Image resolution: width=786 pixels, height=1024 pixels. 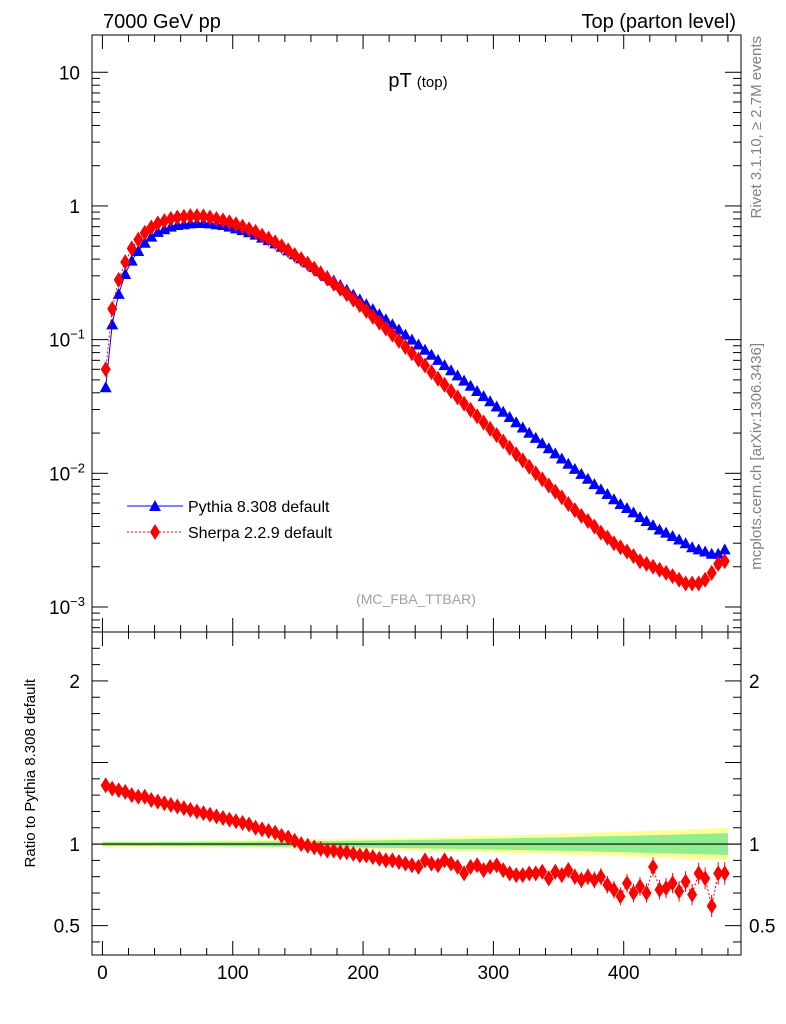 What do you see at coordinates (155, 532) in the screenshot?
I see `legend-marker-diamond` at bounding box center [155, 532].